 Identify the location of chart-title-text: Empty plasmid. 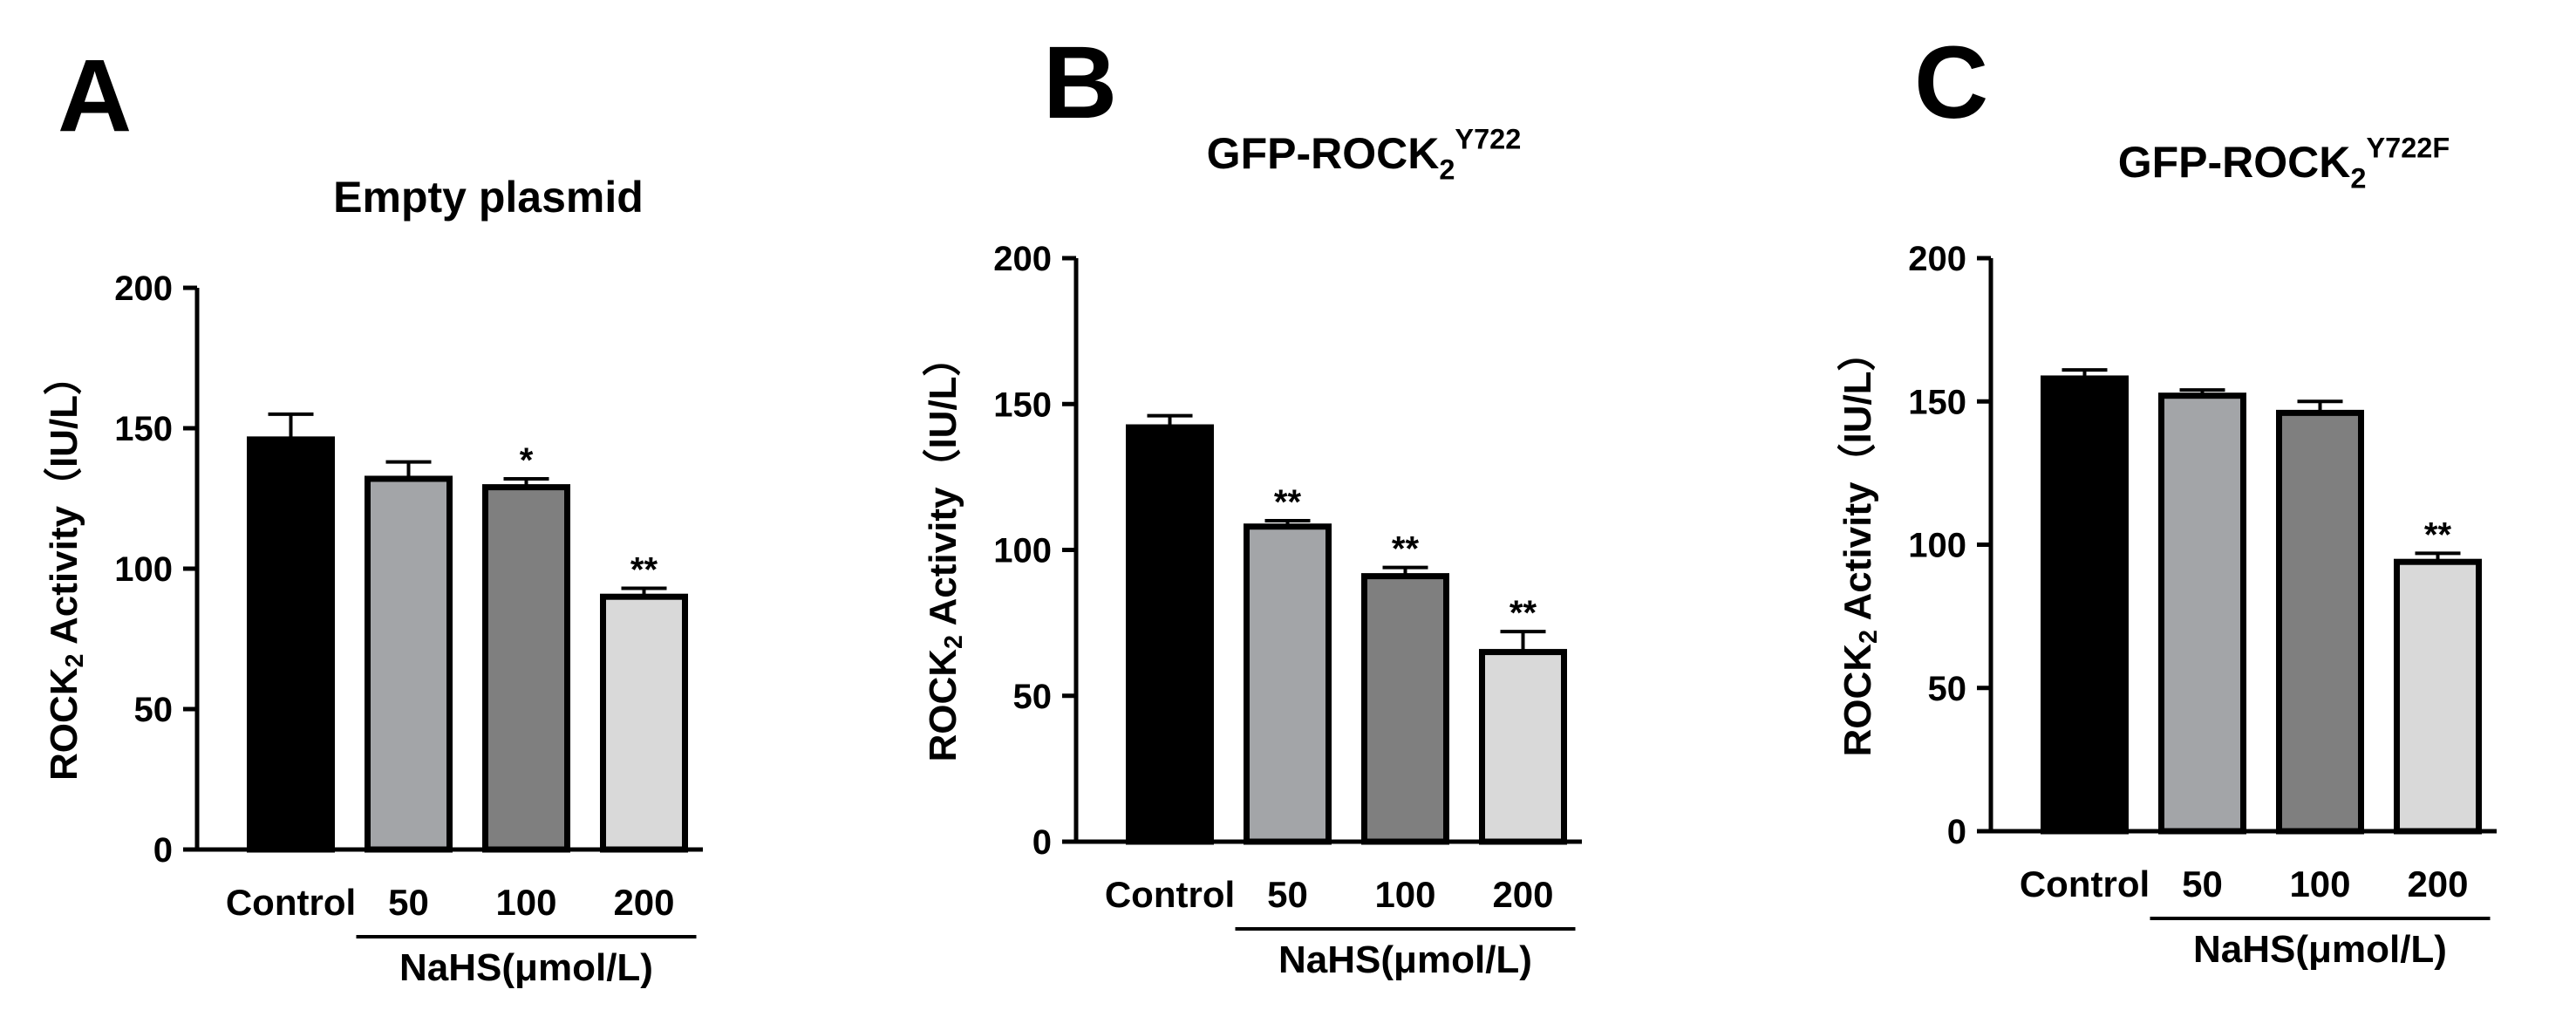
(489, 197).